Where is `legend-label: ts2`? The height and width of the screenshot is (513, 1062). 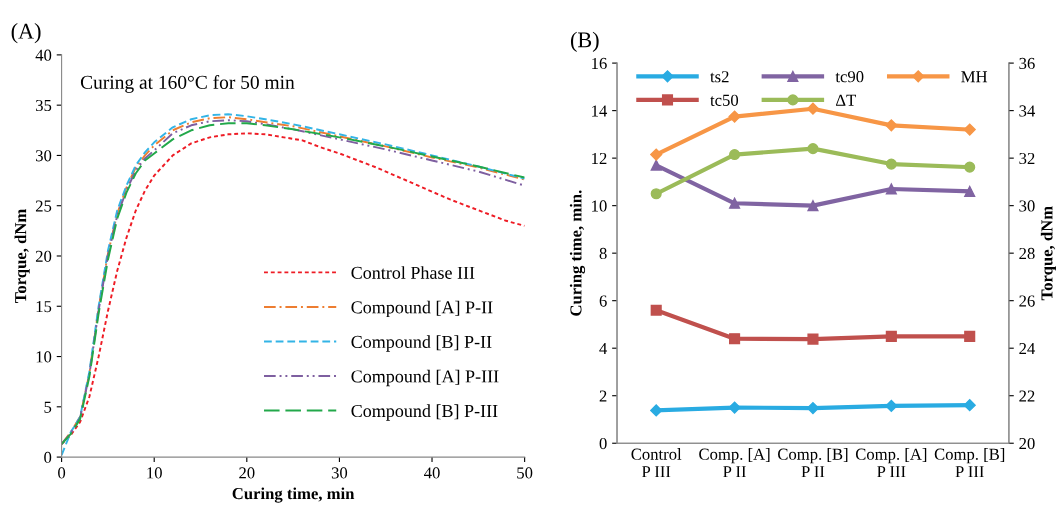
legend-label: ts2 is located at coordinates (719, 77).